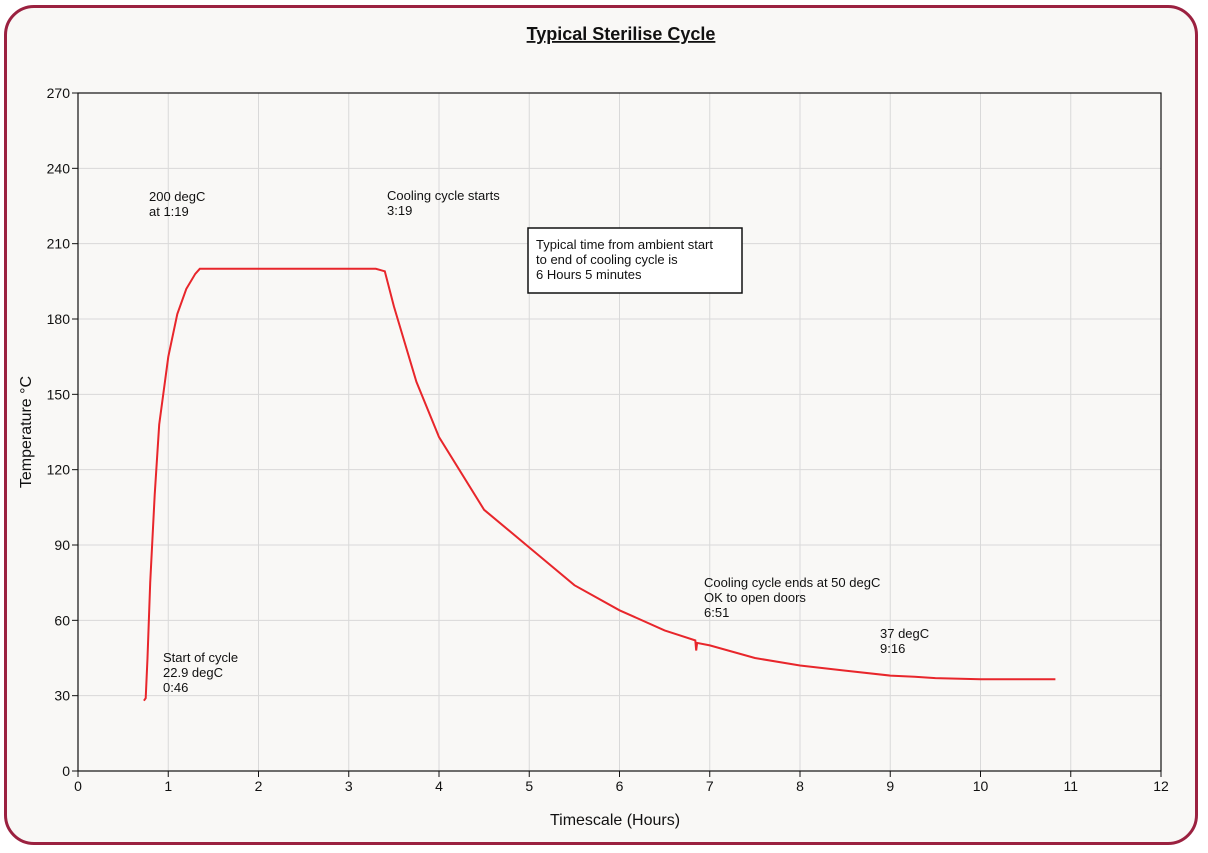  I want to click on x-tick-label: 12, so click(1161, 786).